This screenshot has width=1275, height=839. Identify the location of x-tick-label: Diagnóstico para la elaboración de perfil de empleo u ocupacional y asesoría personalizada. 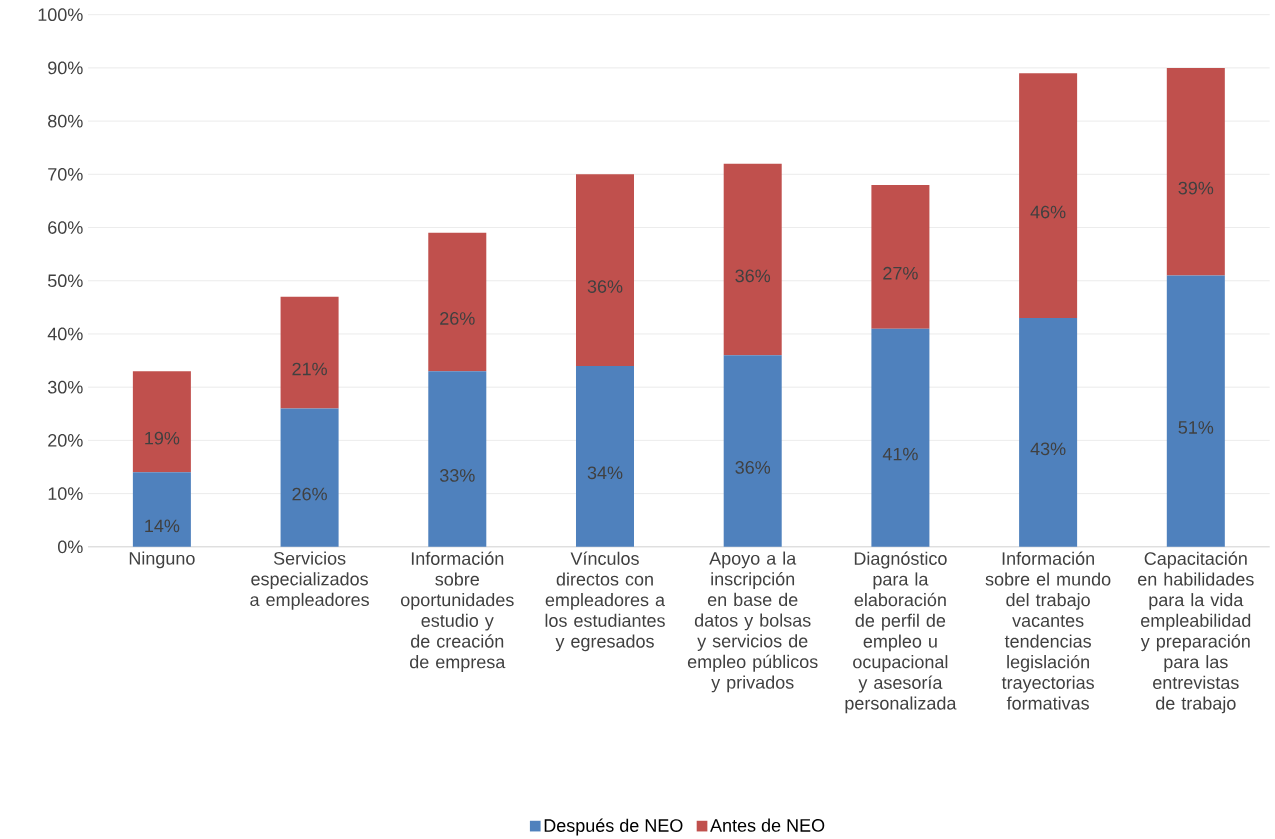
(901, 632).